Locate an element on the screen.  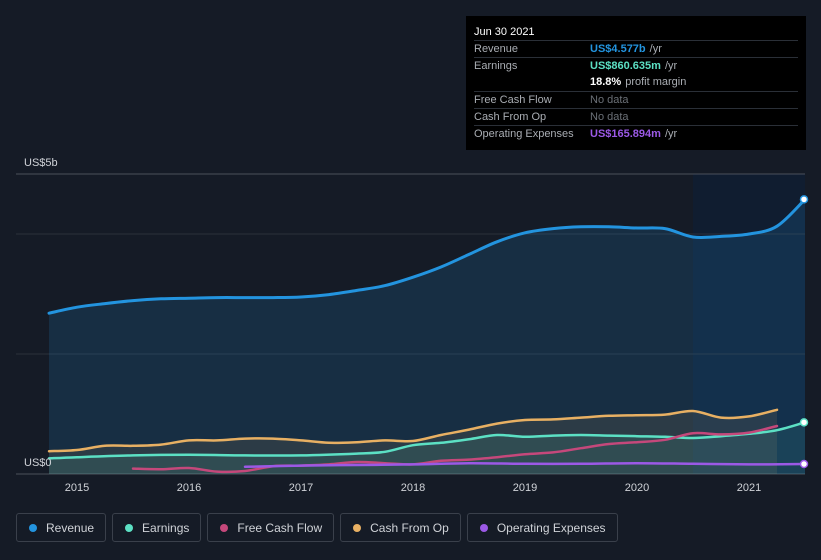
x-tick-label: 2015 is located at coordinates (77, 488).